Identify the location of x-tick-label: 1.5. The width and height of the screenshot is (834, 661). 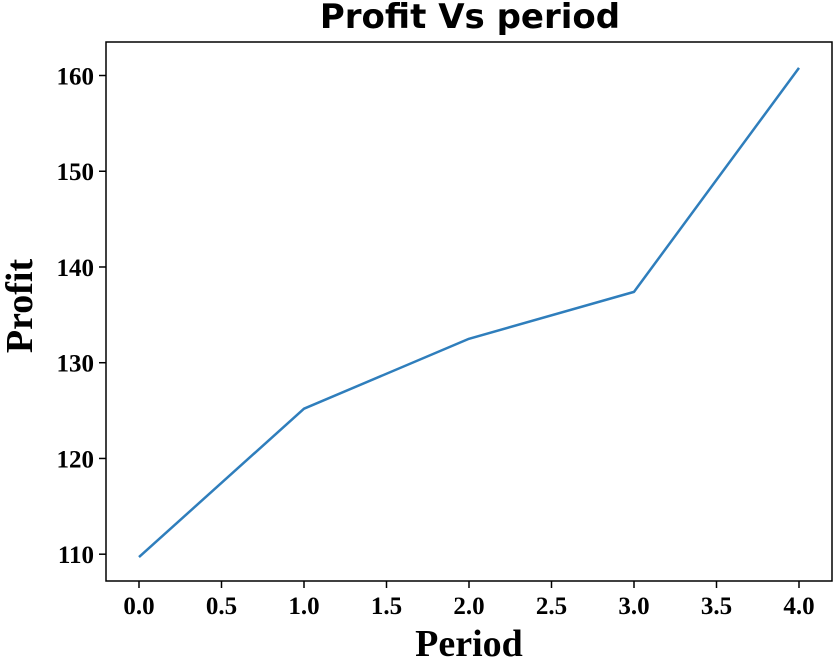
(386, 606).